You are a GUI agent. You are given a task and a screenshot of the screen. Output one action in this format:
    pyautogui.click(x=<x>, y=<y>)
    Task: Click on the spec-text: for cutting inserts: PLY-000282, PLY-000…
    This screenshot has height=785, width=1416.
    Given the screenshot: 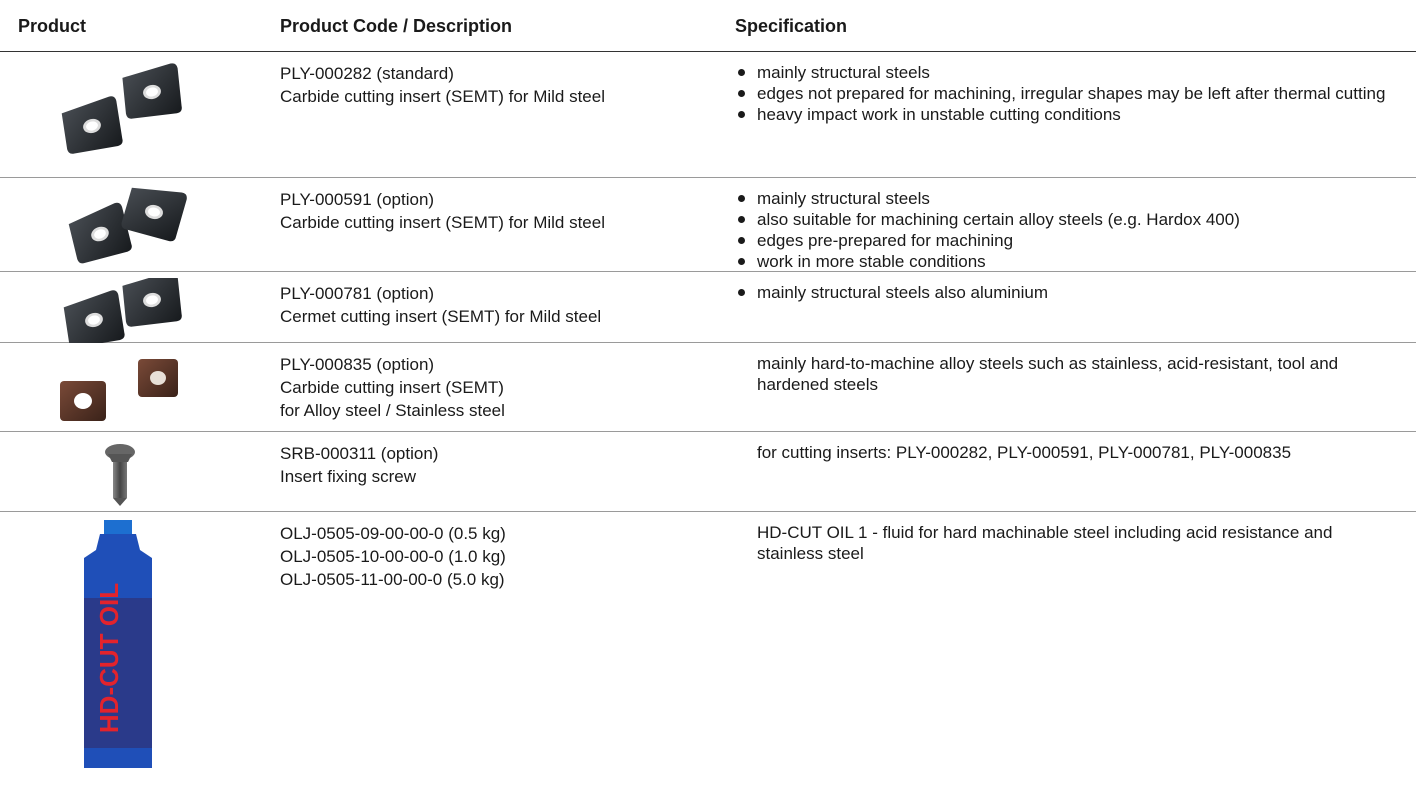 What is the action you would take?
    pyautogui.click(x=1024, y=452)
    